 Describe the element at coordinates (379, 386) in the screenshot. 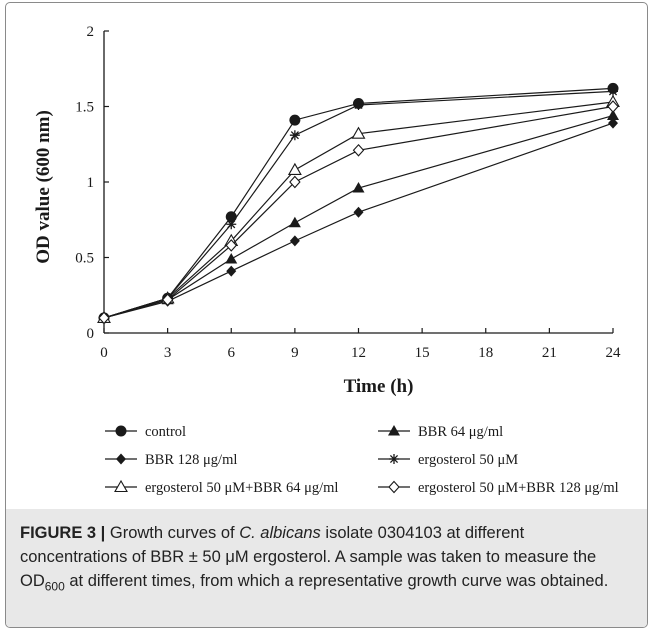

I see `x-axis-title: Time (h)` at that location.